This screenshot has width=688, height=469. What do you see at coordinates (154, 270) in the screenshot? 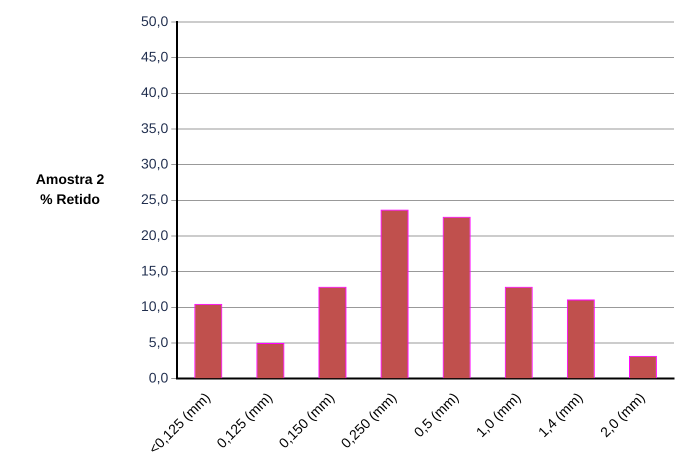
I see `y-tick-label: 15,0` at bounding box center [154, 270].